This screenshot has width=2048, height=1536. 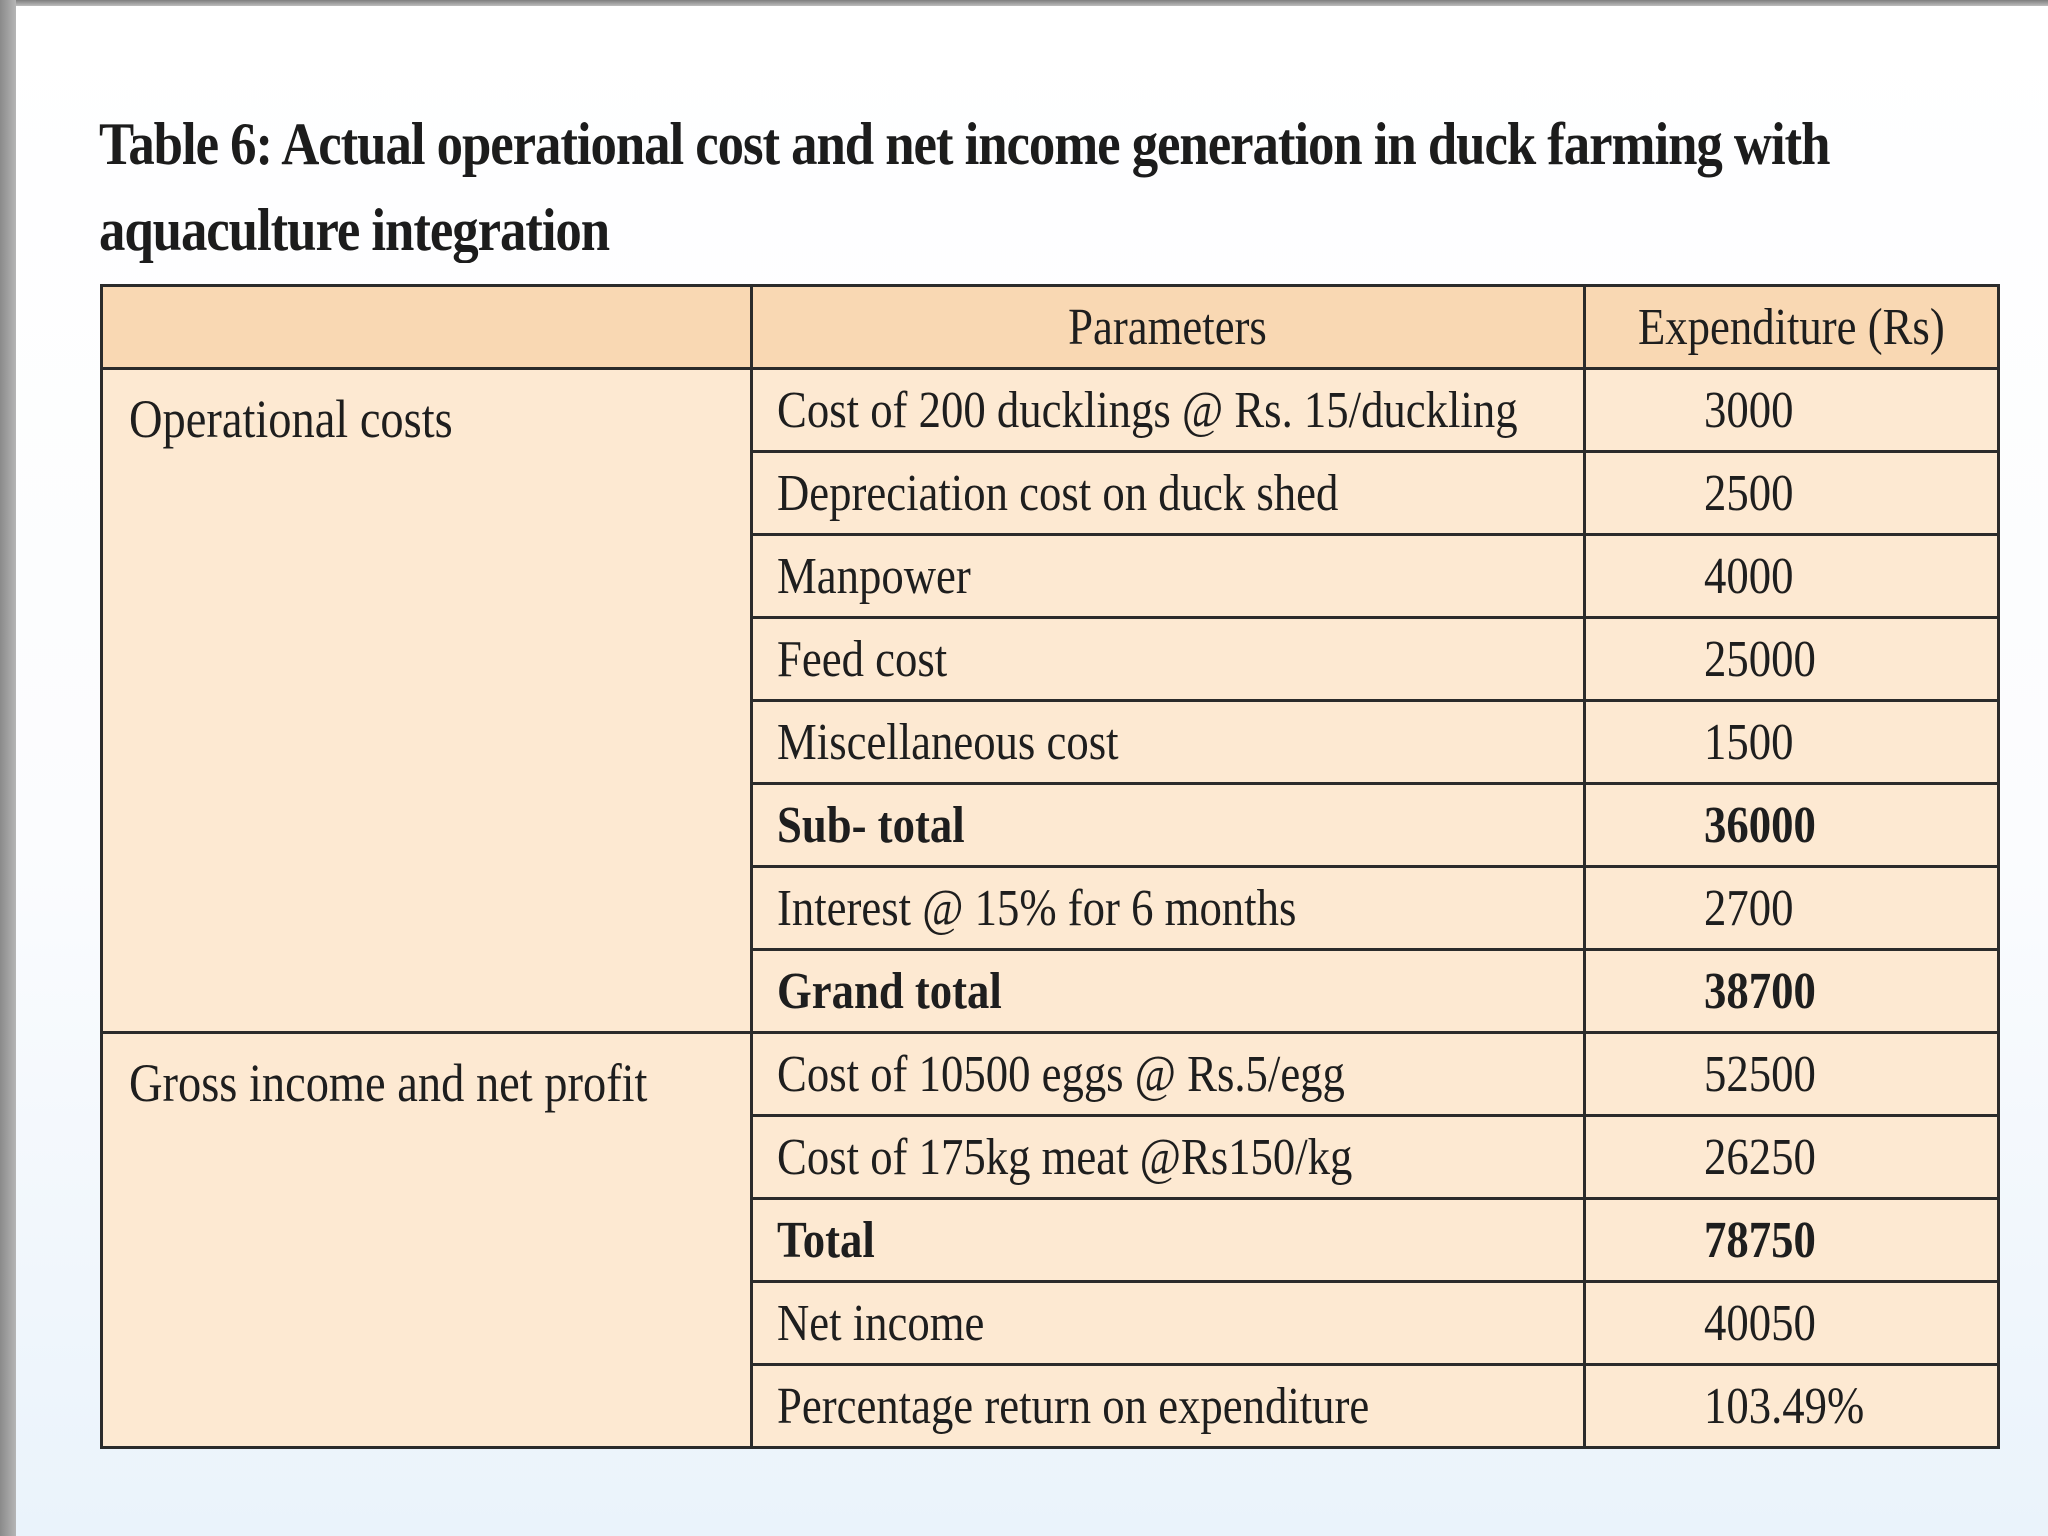 I want to click on left-border, so click(x=8, y=768).